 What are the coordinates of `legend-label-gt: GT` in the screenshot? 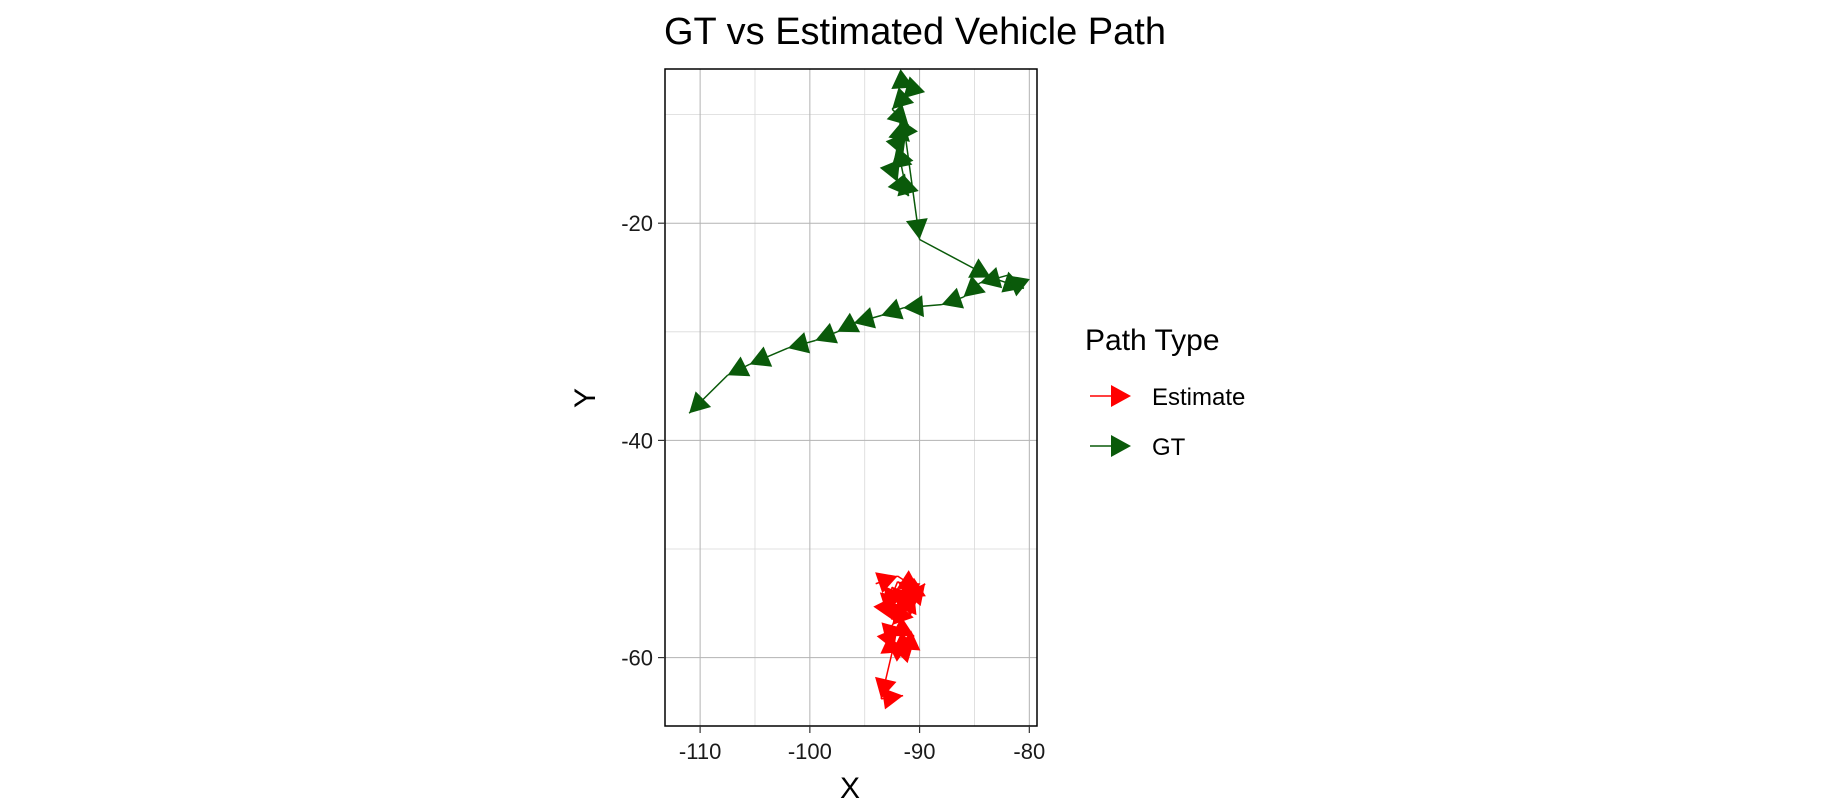 It's located at (1169, 447).